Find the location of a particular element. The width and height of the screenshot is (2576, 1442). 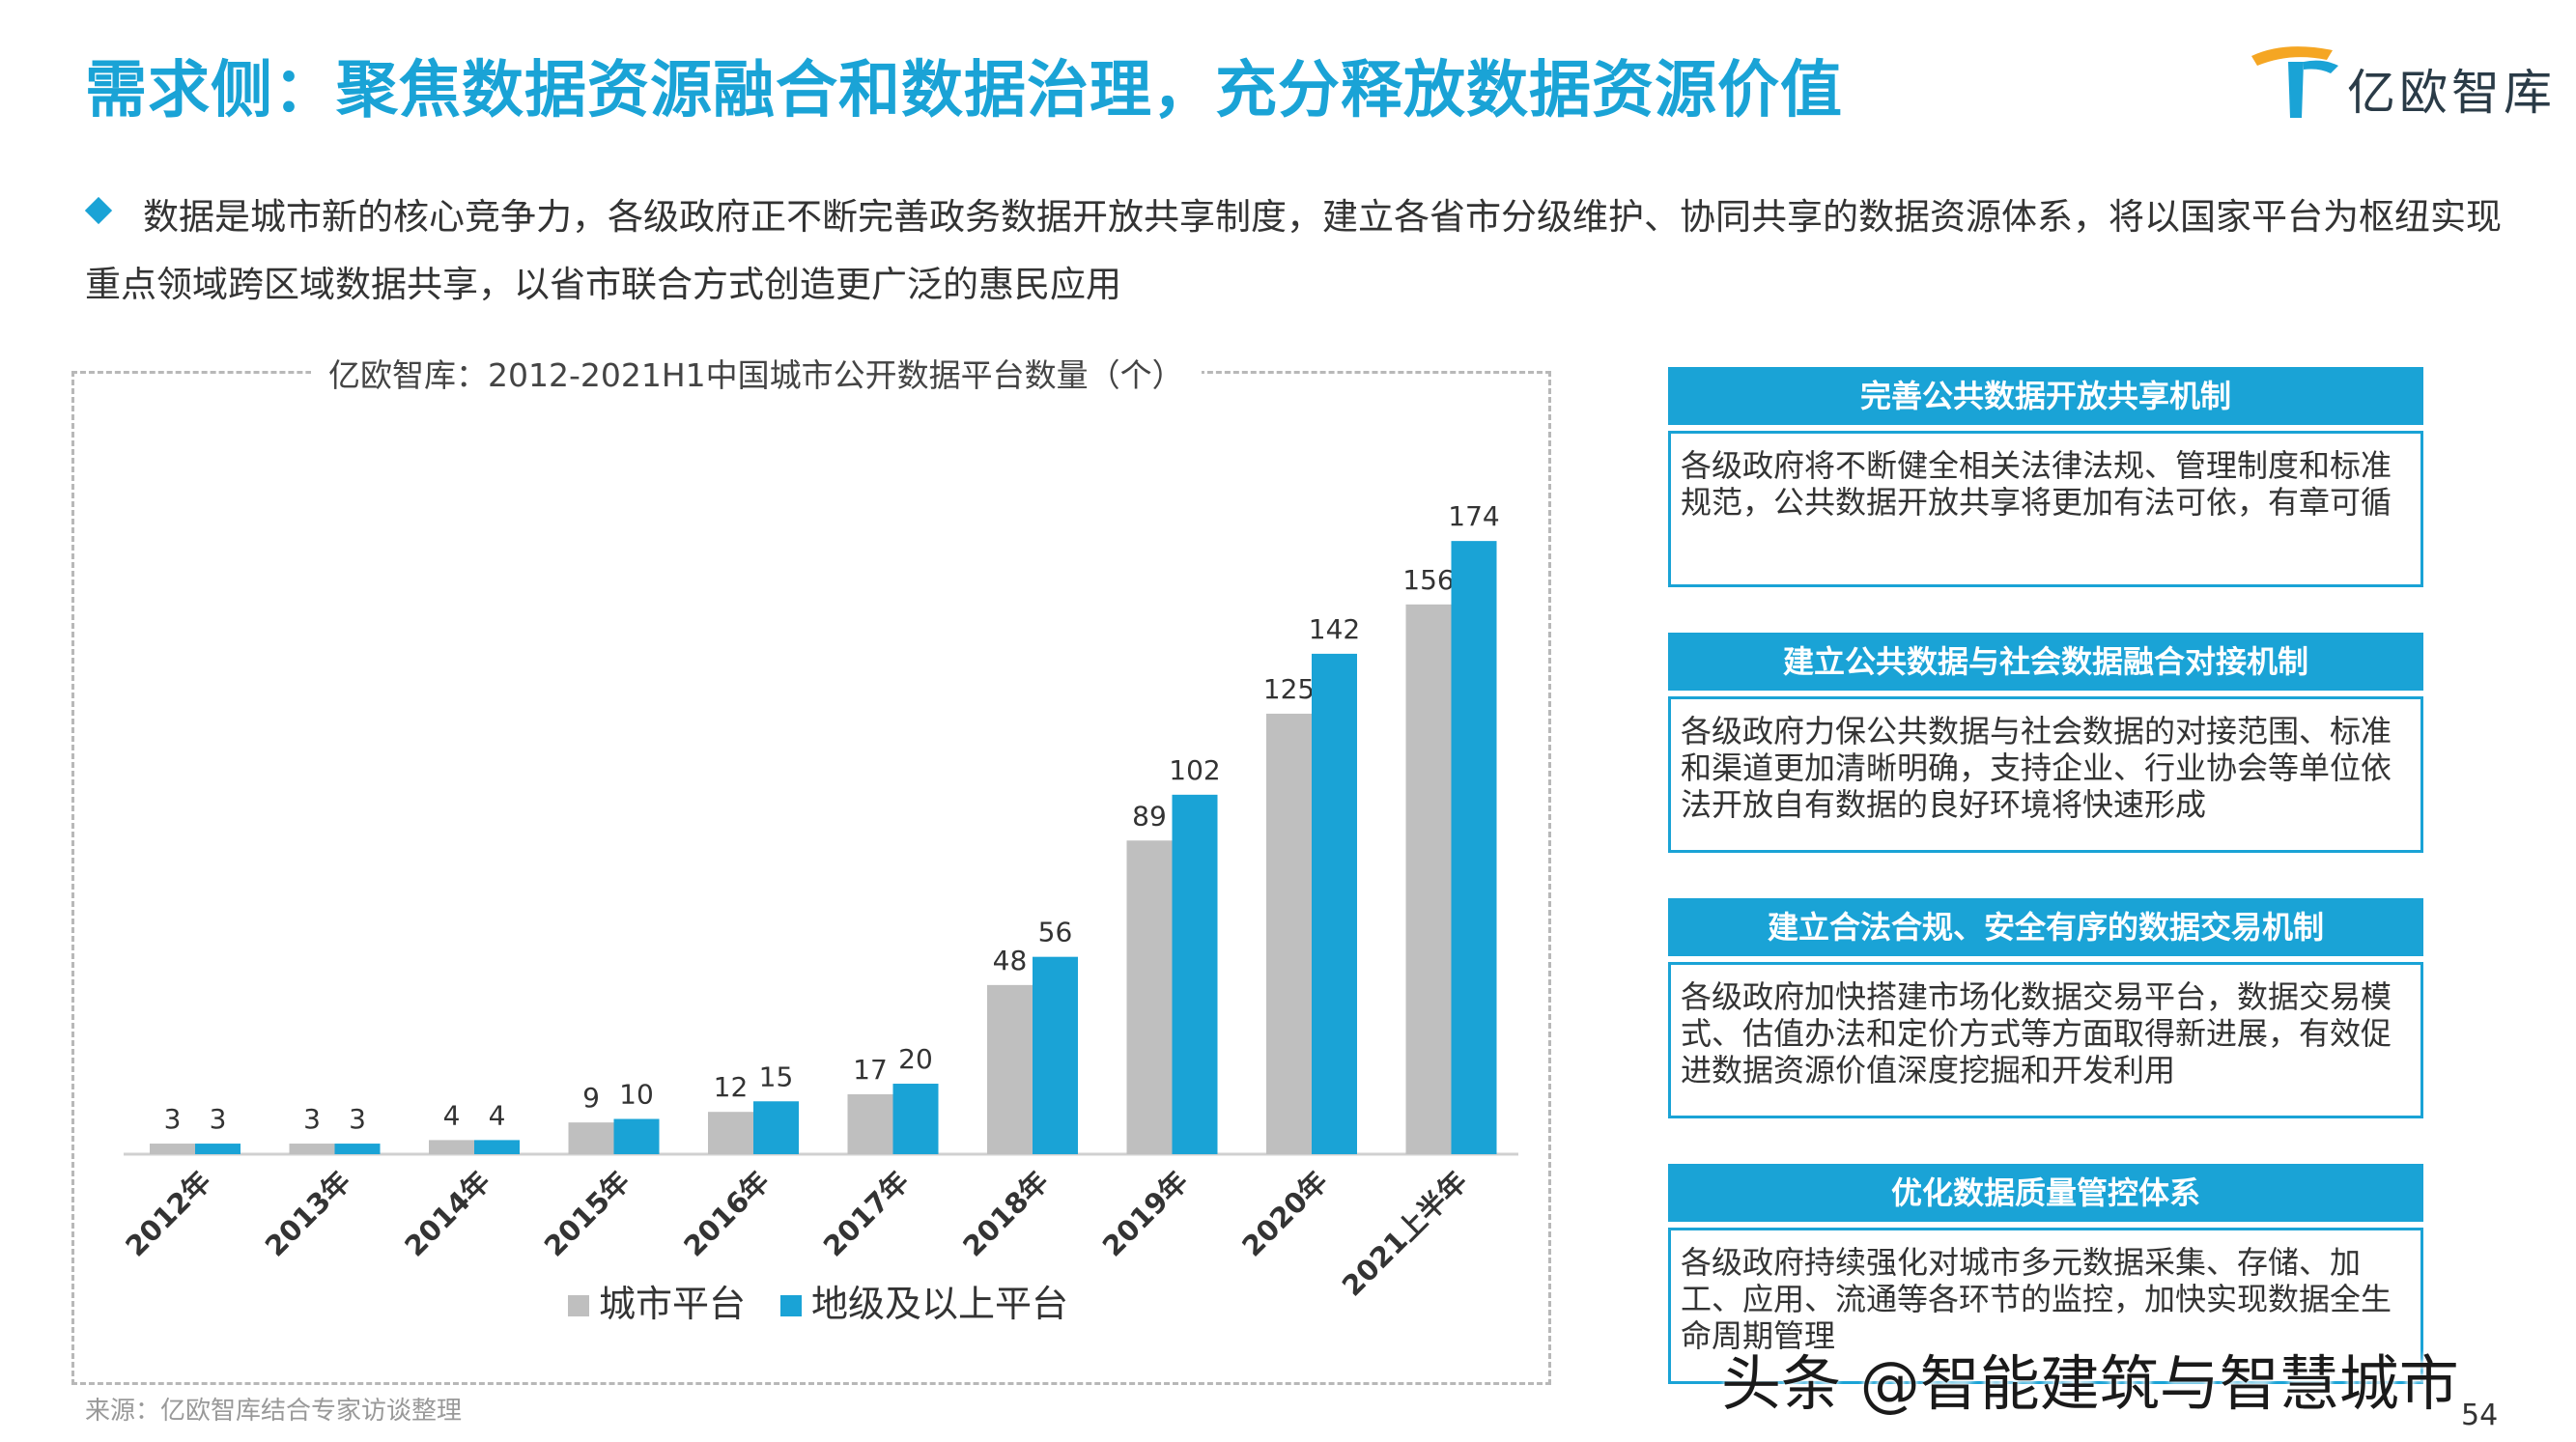

data-label: 12 is located at coordinates (731, 1087).